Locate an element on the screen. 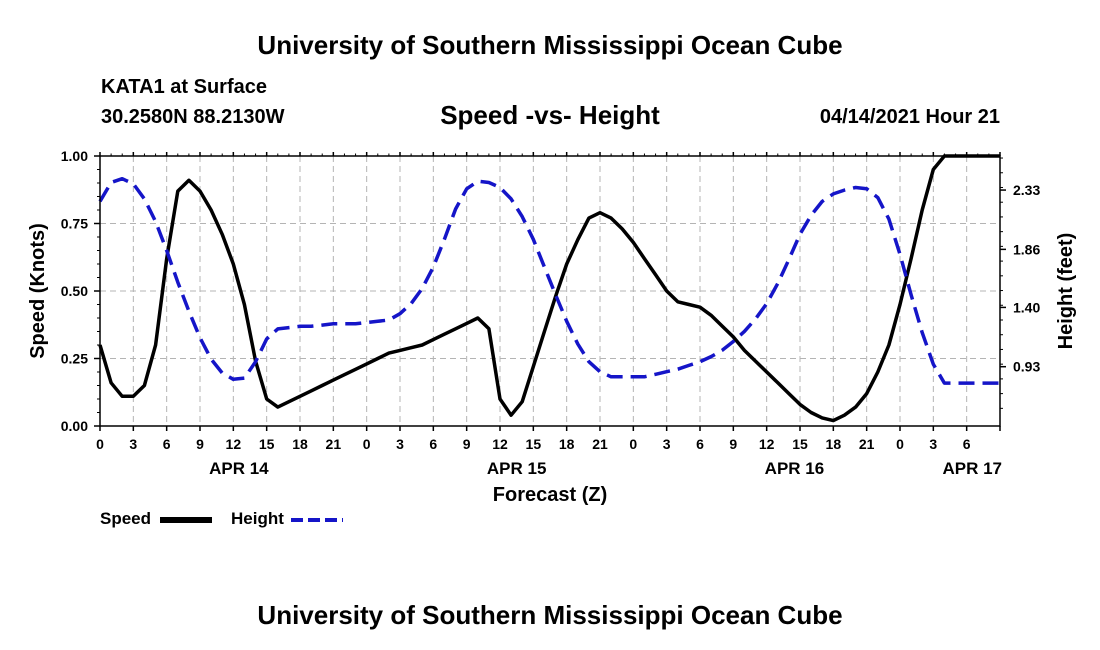 This screenshot has width=1100, height=650. y2-tick-label: 1.40 is located at coordinates (1026, 307).